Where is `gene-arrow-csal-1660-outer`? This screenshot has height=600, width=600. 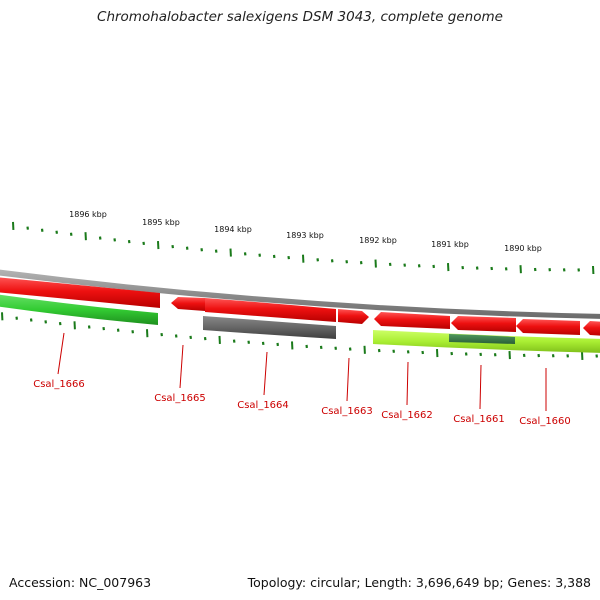
gene-arrow-csal-1660-outer is located at coordinates (591, 328).